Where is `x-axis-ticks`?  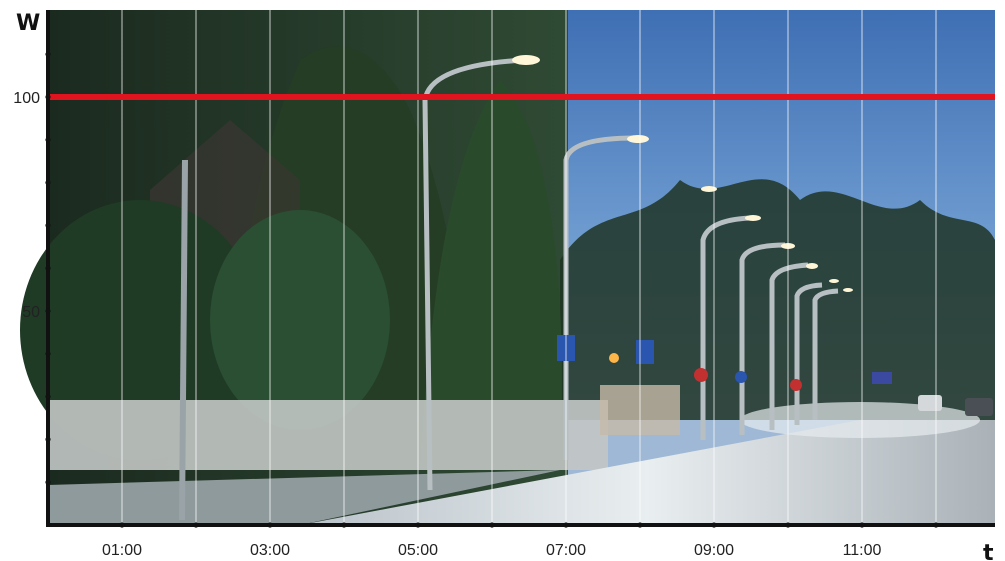
x-axis-ticks is located at coordinates (529, 525).